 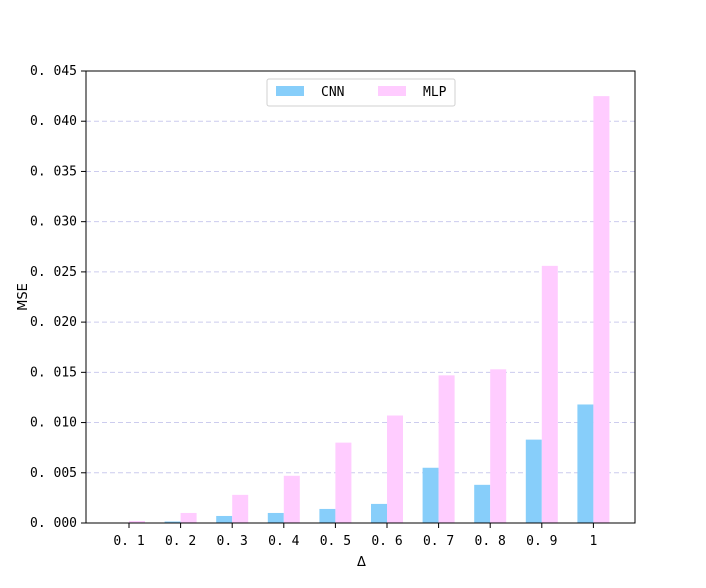 I want to click on y-tick-label: 0. 030, so click(x=53, y=222).